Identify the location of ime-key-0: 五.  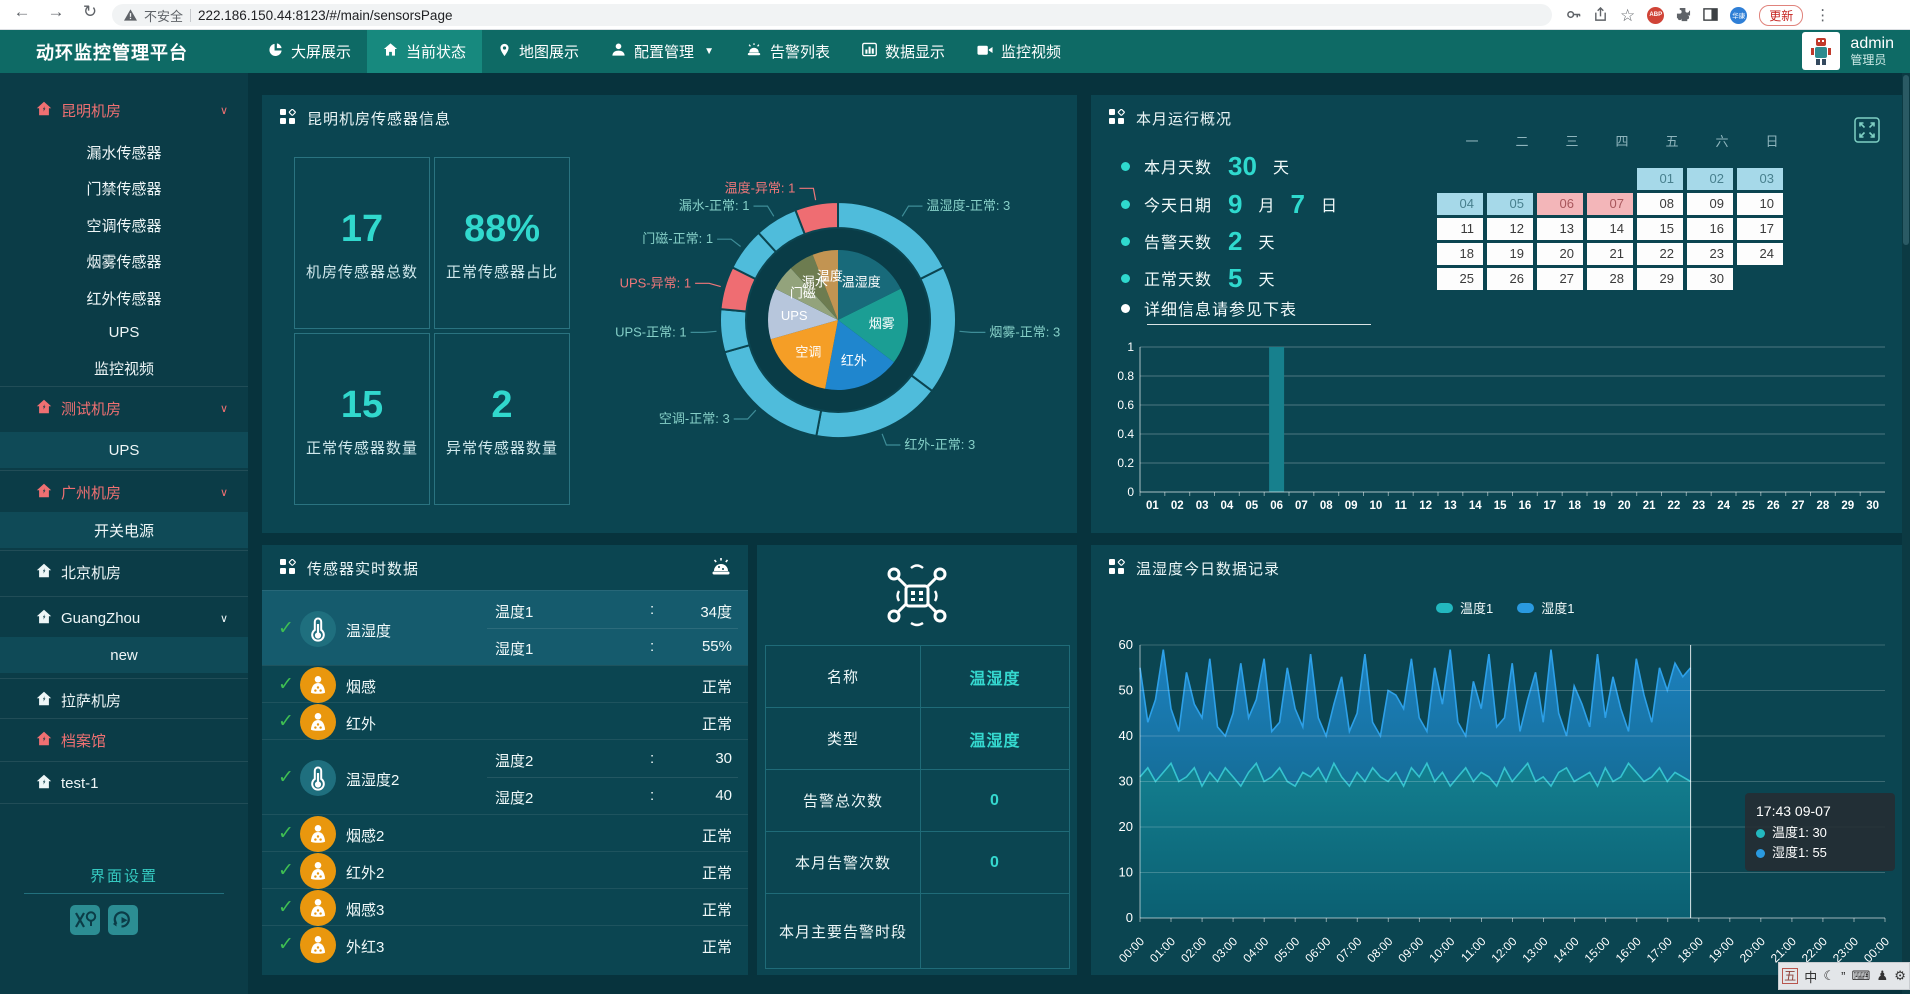
(1790, 976).